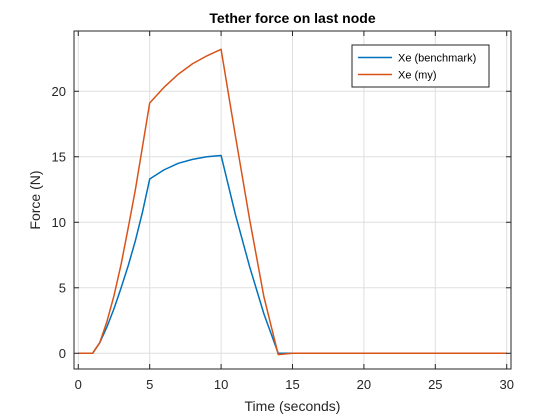 This screenshot has height=420, width=560. What do you see at coordinates (435, 384) in the screenshot?
I see `x-tick-label: 25` at bounding box center [435, 384].